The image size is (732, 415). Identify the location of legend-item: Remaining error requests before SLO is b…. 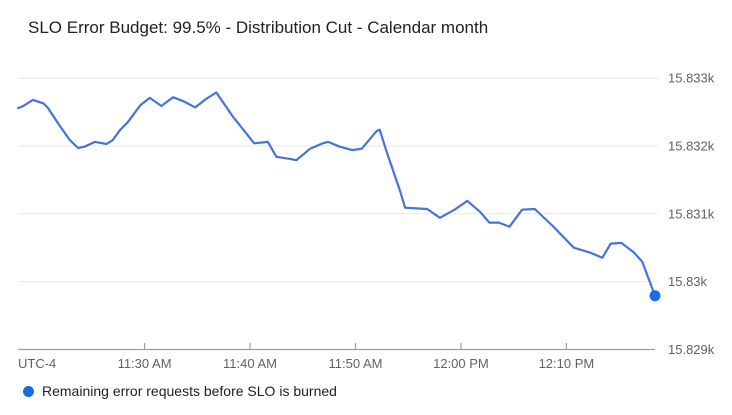
(180, 391).